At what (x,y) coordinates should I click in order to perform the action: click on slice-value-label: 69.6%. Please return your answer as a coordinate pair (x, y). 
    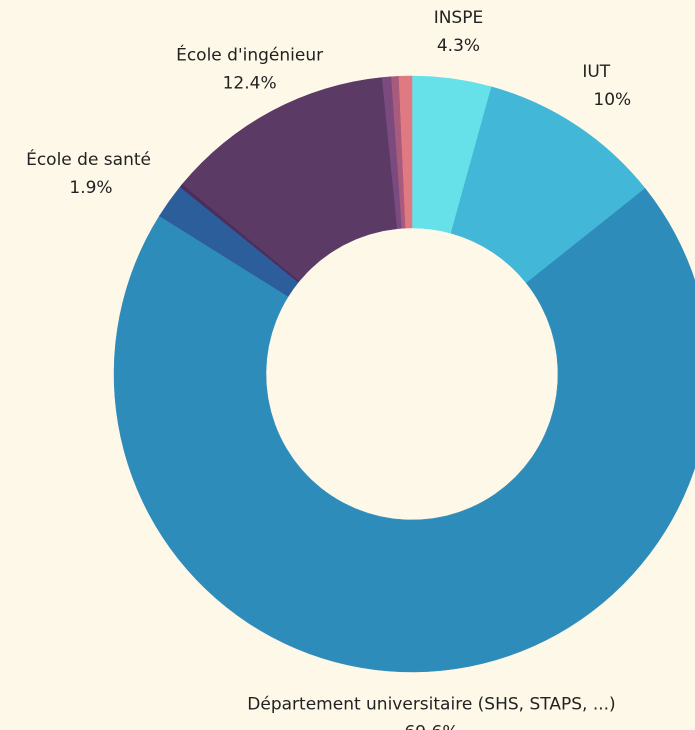
    Looking at the image, I should click on (431, 726).